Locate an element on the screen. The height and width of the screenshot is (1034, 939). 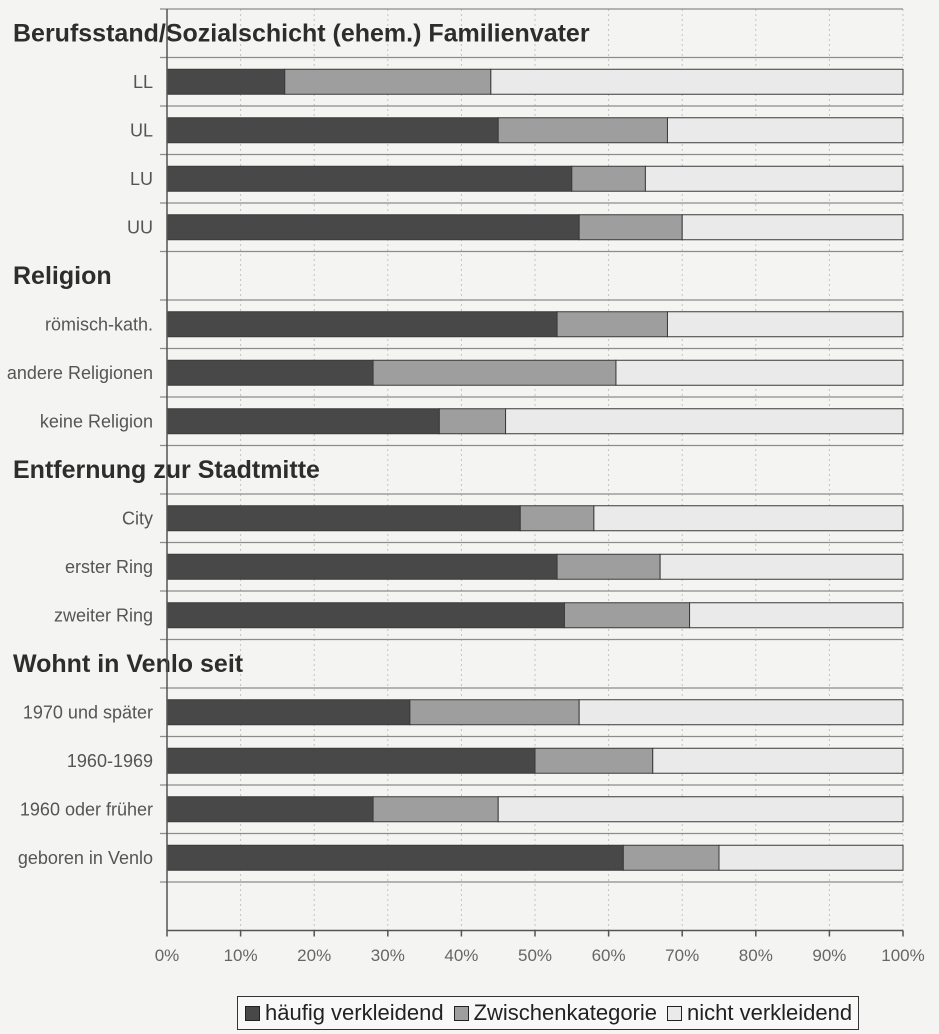
x-tick-label: 10% is located at coordinates (241, 955).